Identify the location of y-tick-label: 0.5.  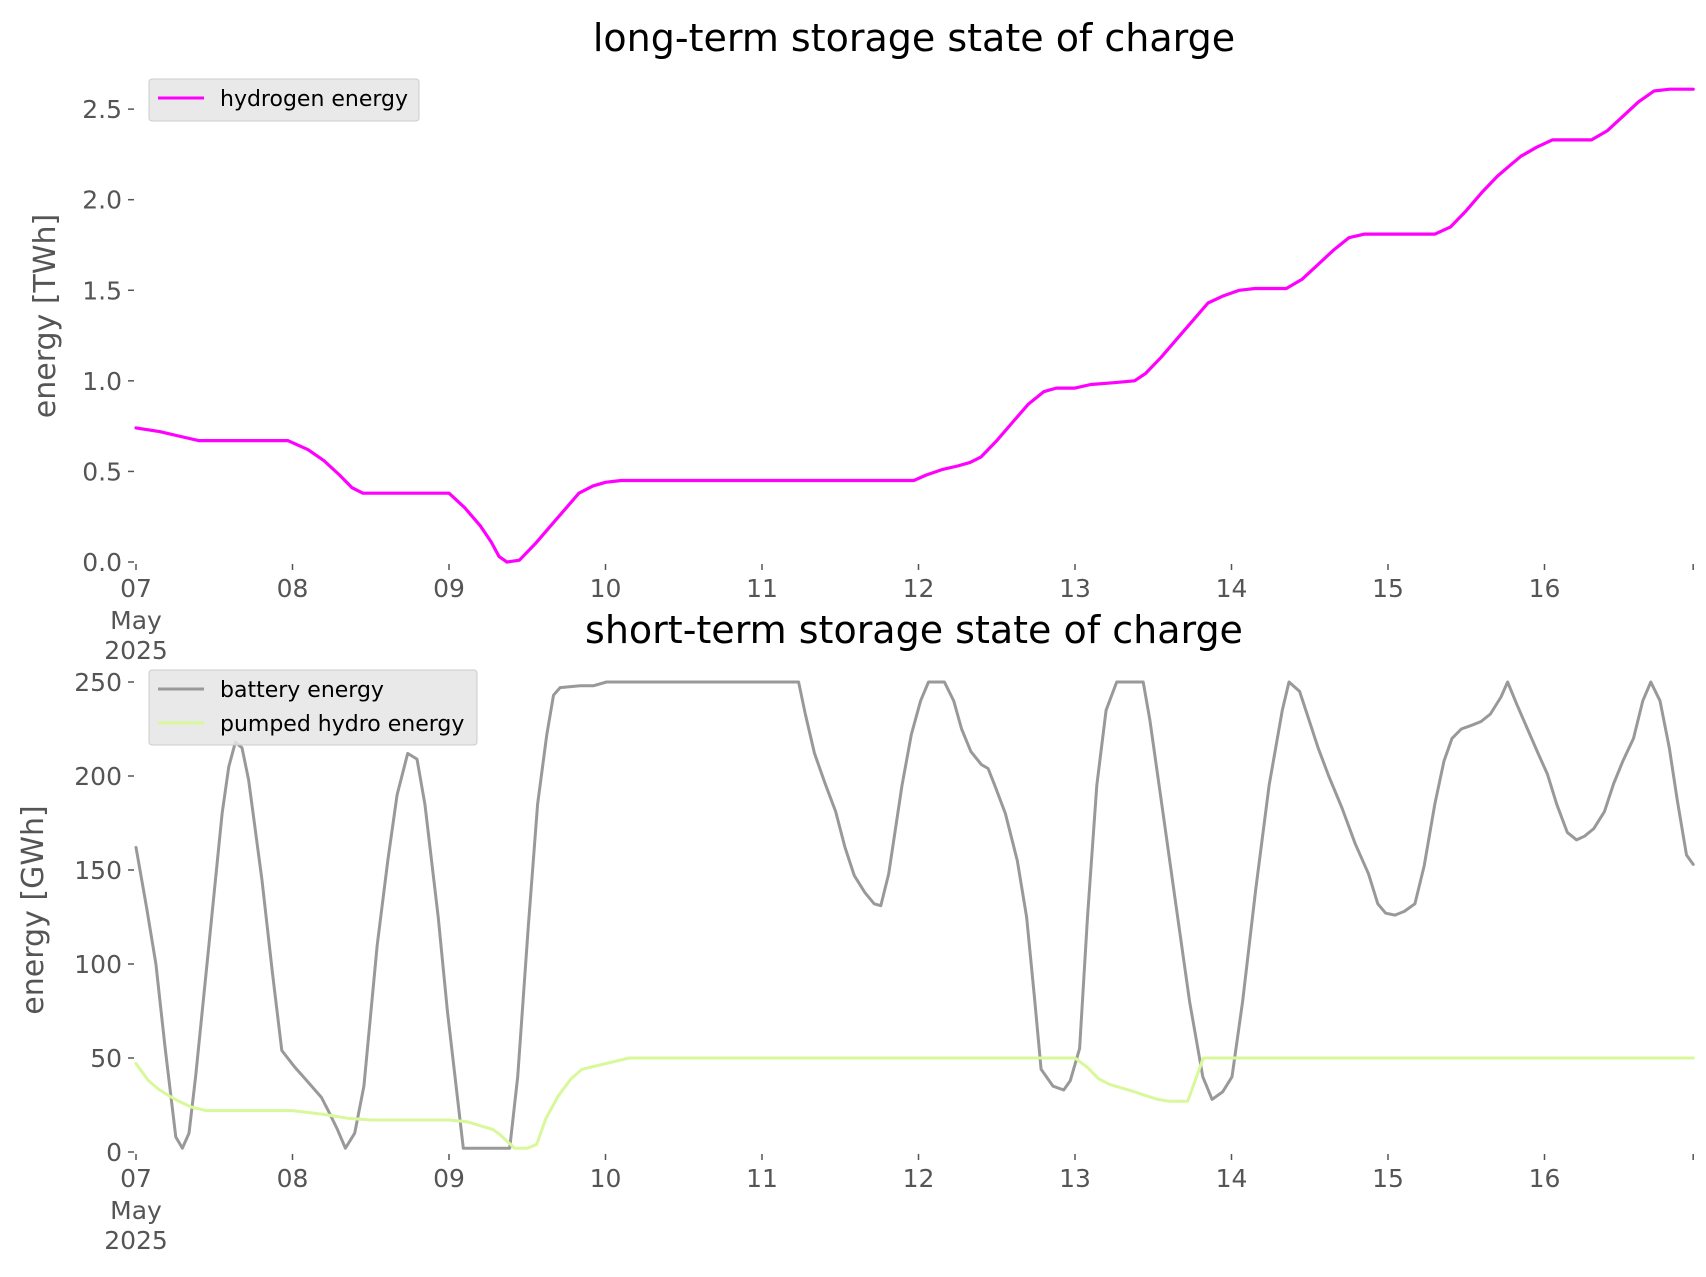
(102, 471).